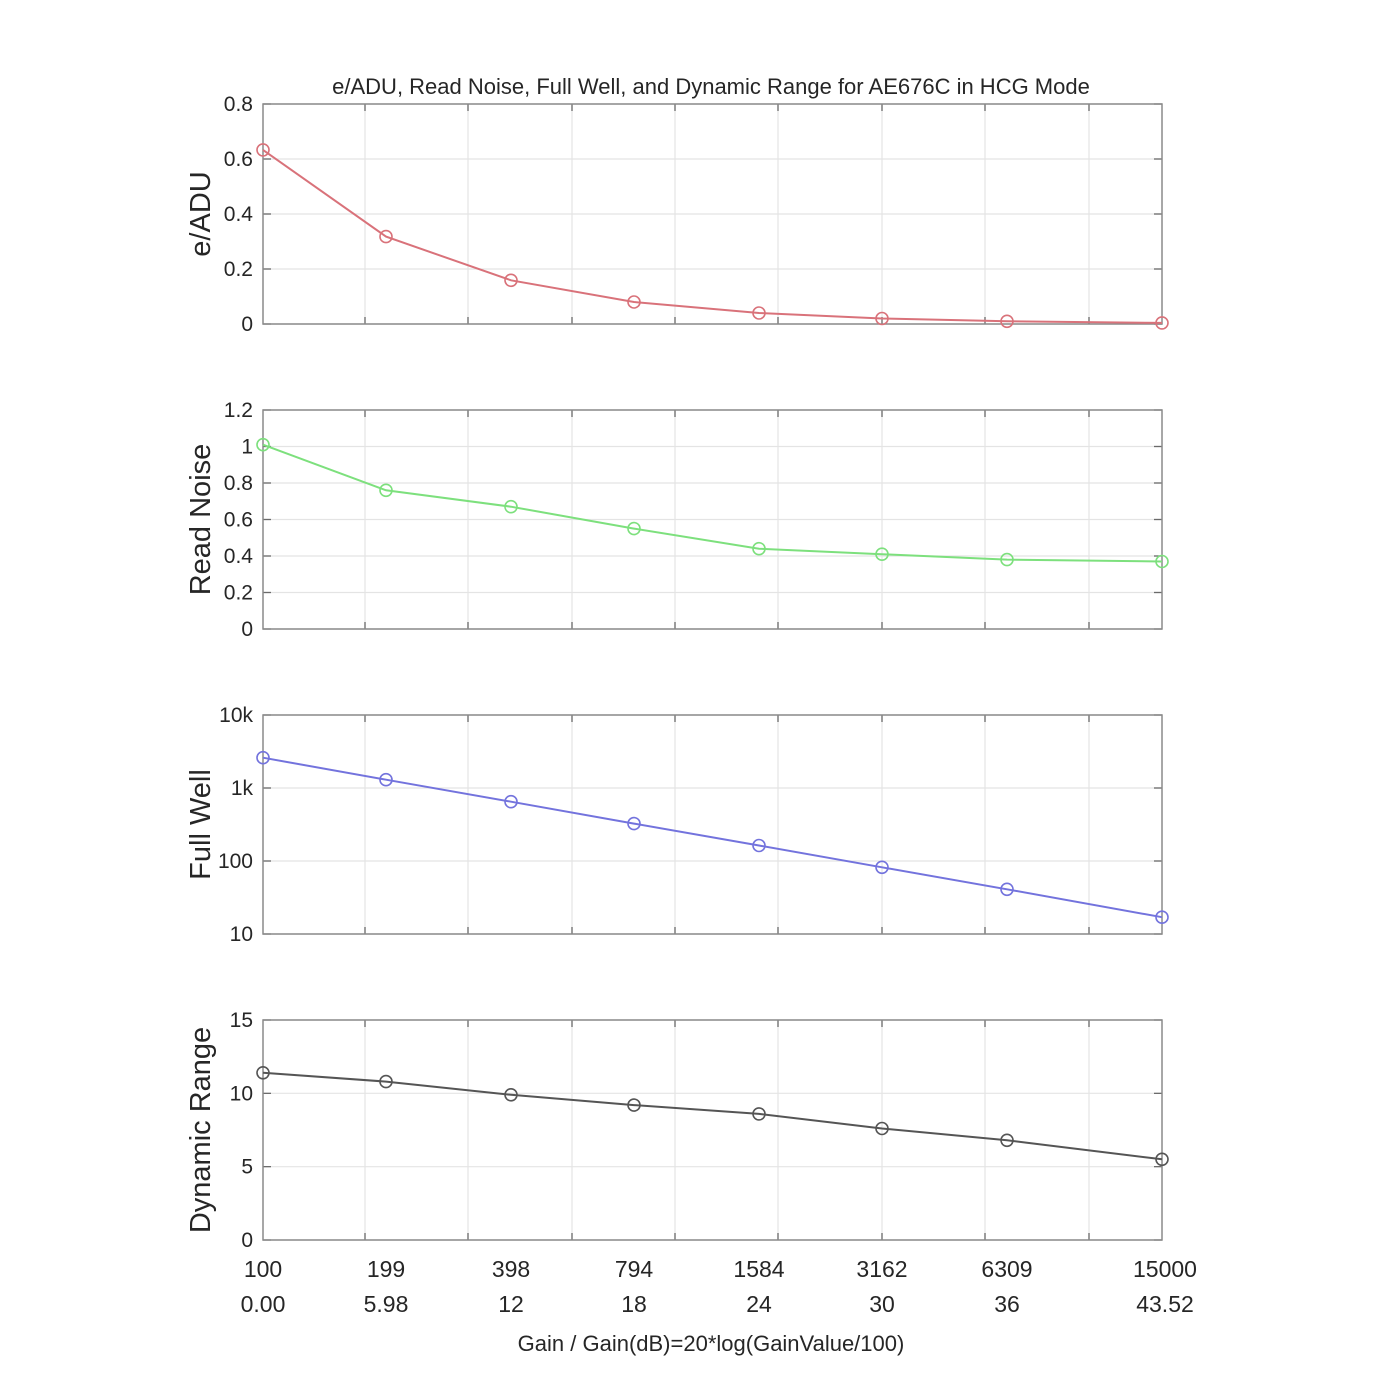  I want to click on x-tick-label-db: 24, so click(759, 1304).